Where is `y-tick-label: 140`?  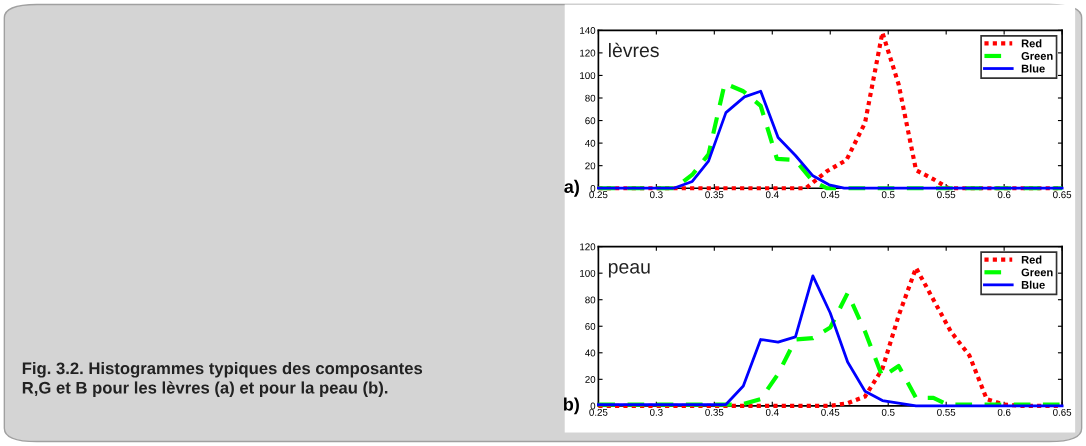 y-tick-label: 140 is located at coordinates (588, 30).